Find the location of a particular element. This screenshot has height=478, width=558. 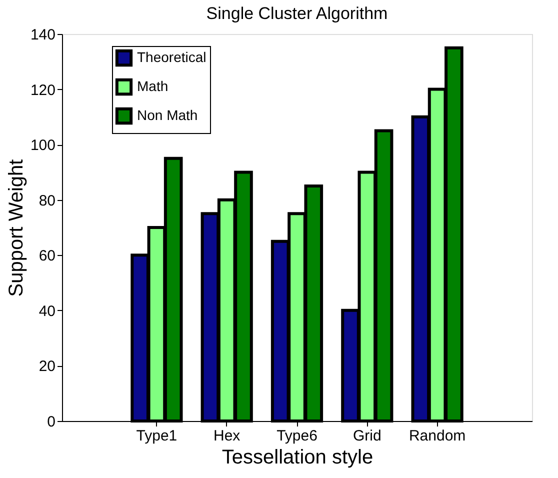

legend-label: Theoretical is located at coordinates (171, 57).